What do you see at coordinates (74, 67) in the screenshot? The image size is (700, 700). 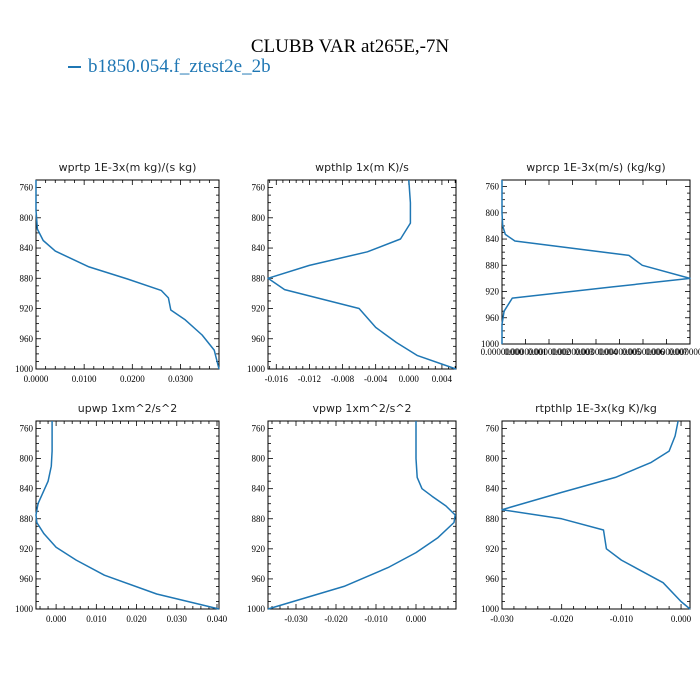 I see `legend-line-swatch` at bounding box center [74, 67].